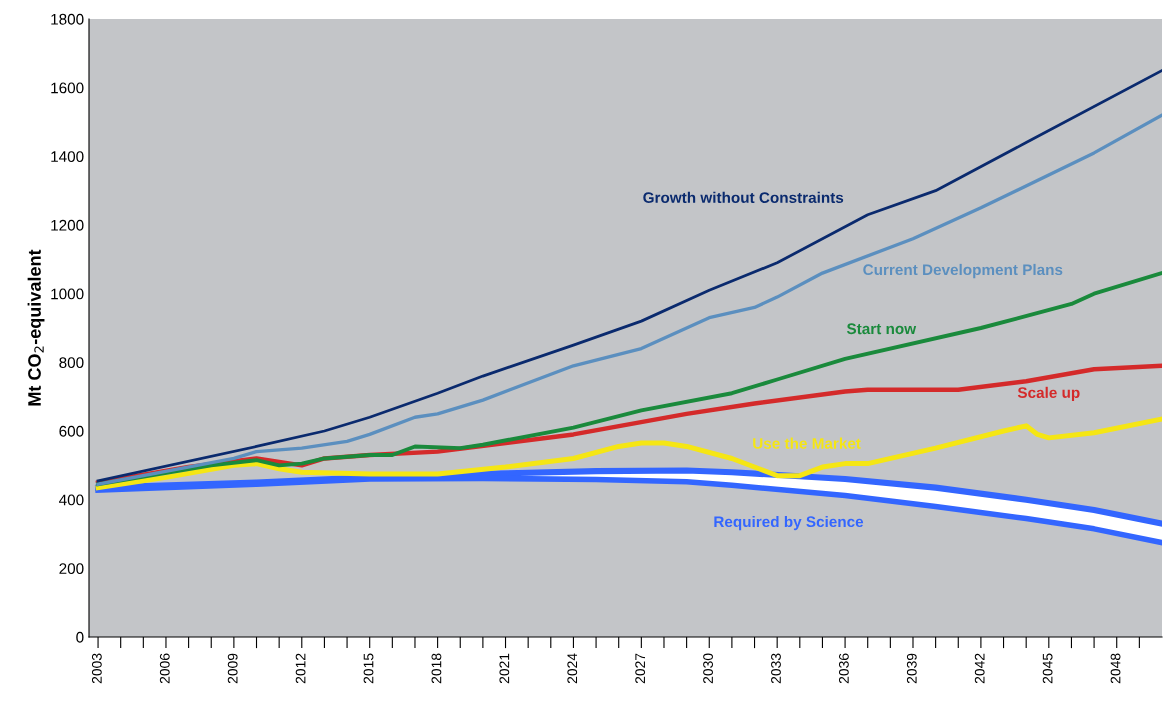 This screenshot has height=702, width=1163. Describe the element at coordinates (67, 157) in the screenshot. I see `y-tick-label: 1400` at that location.